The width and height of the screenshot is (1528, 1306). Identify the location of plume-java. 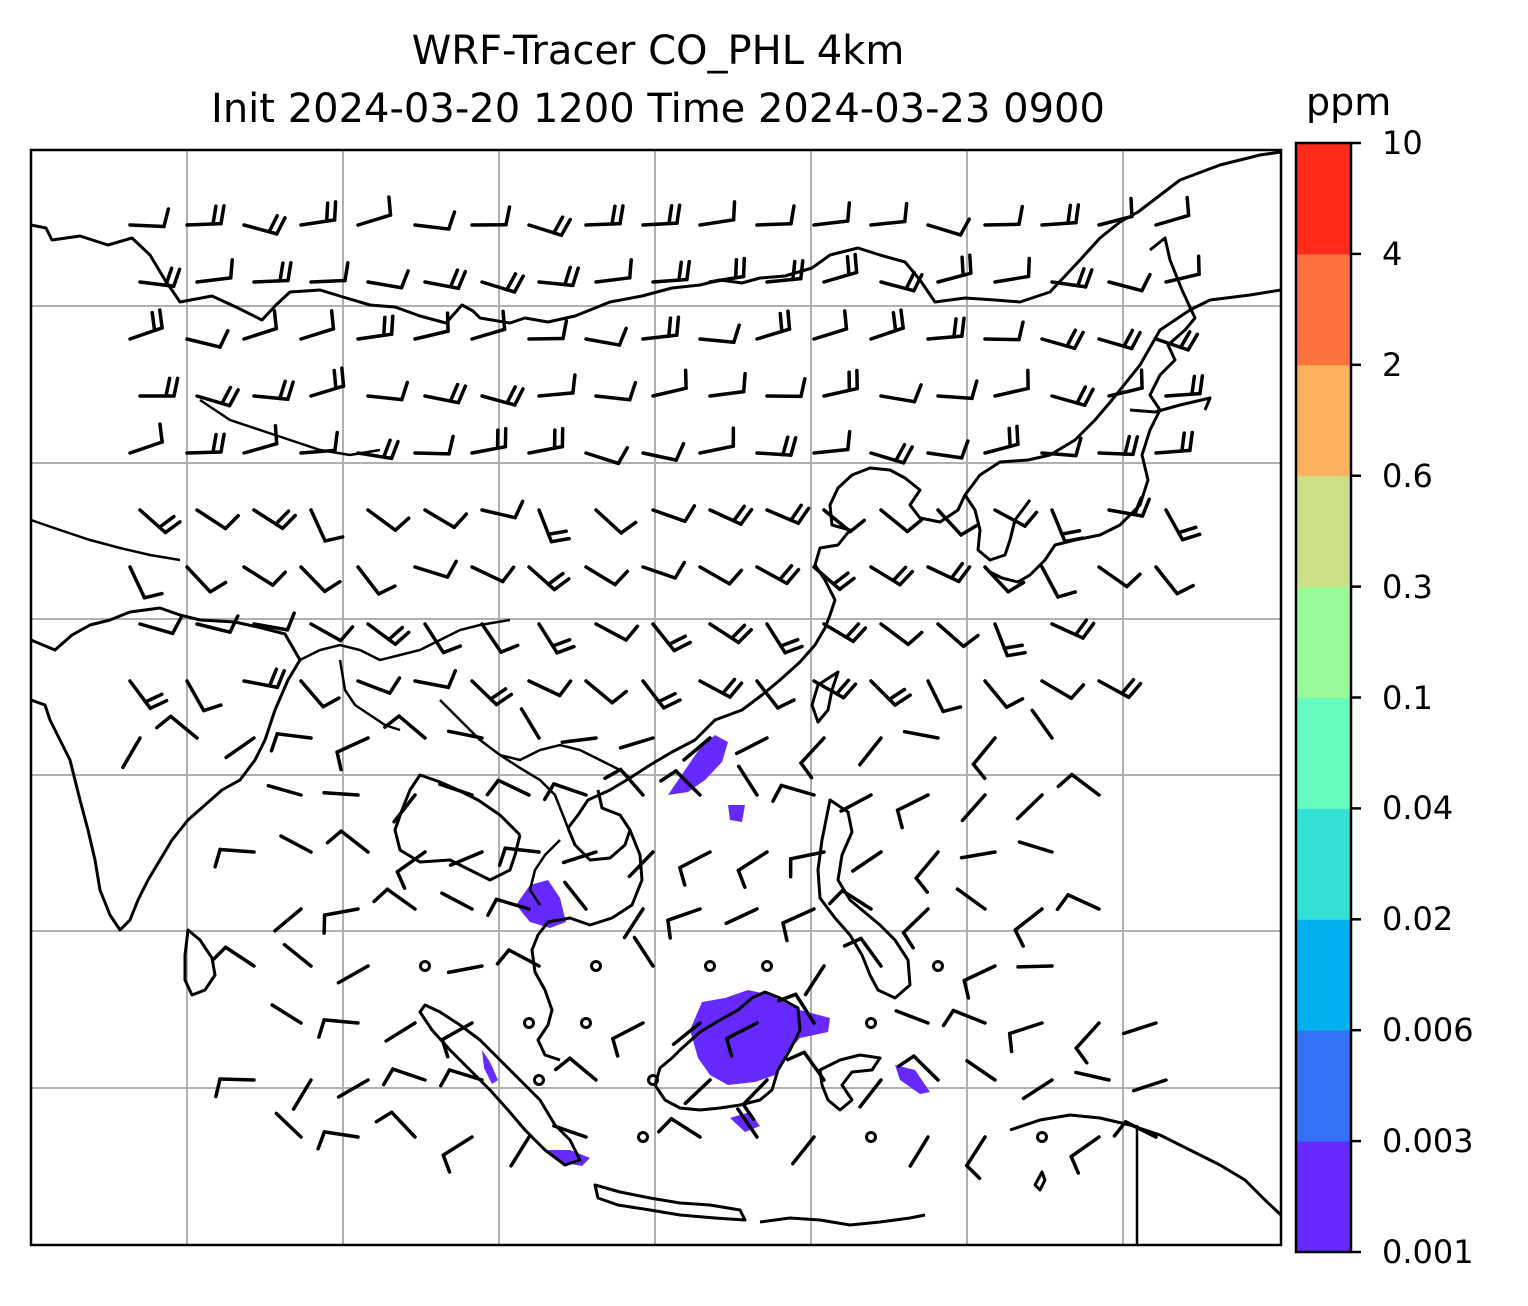
(569, 1158).